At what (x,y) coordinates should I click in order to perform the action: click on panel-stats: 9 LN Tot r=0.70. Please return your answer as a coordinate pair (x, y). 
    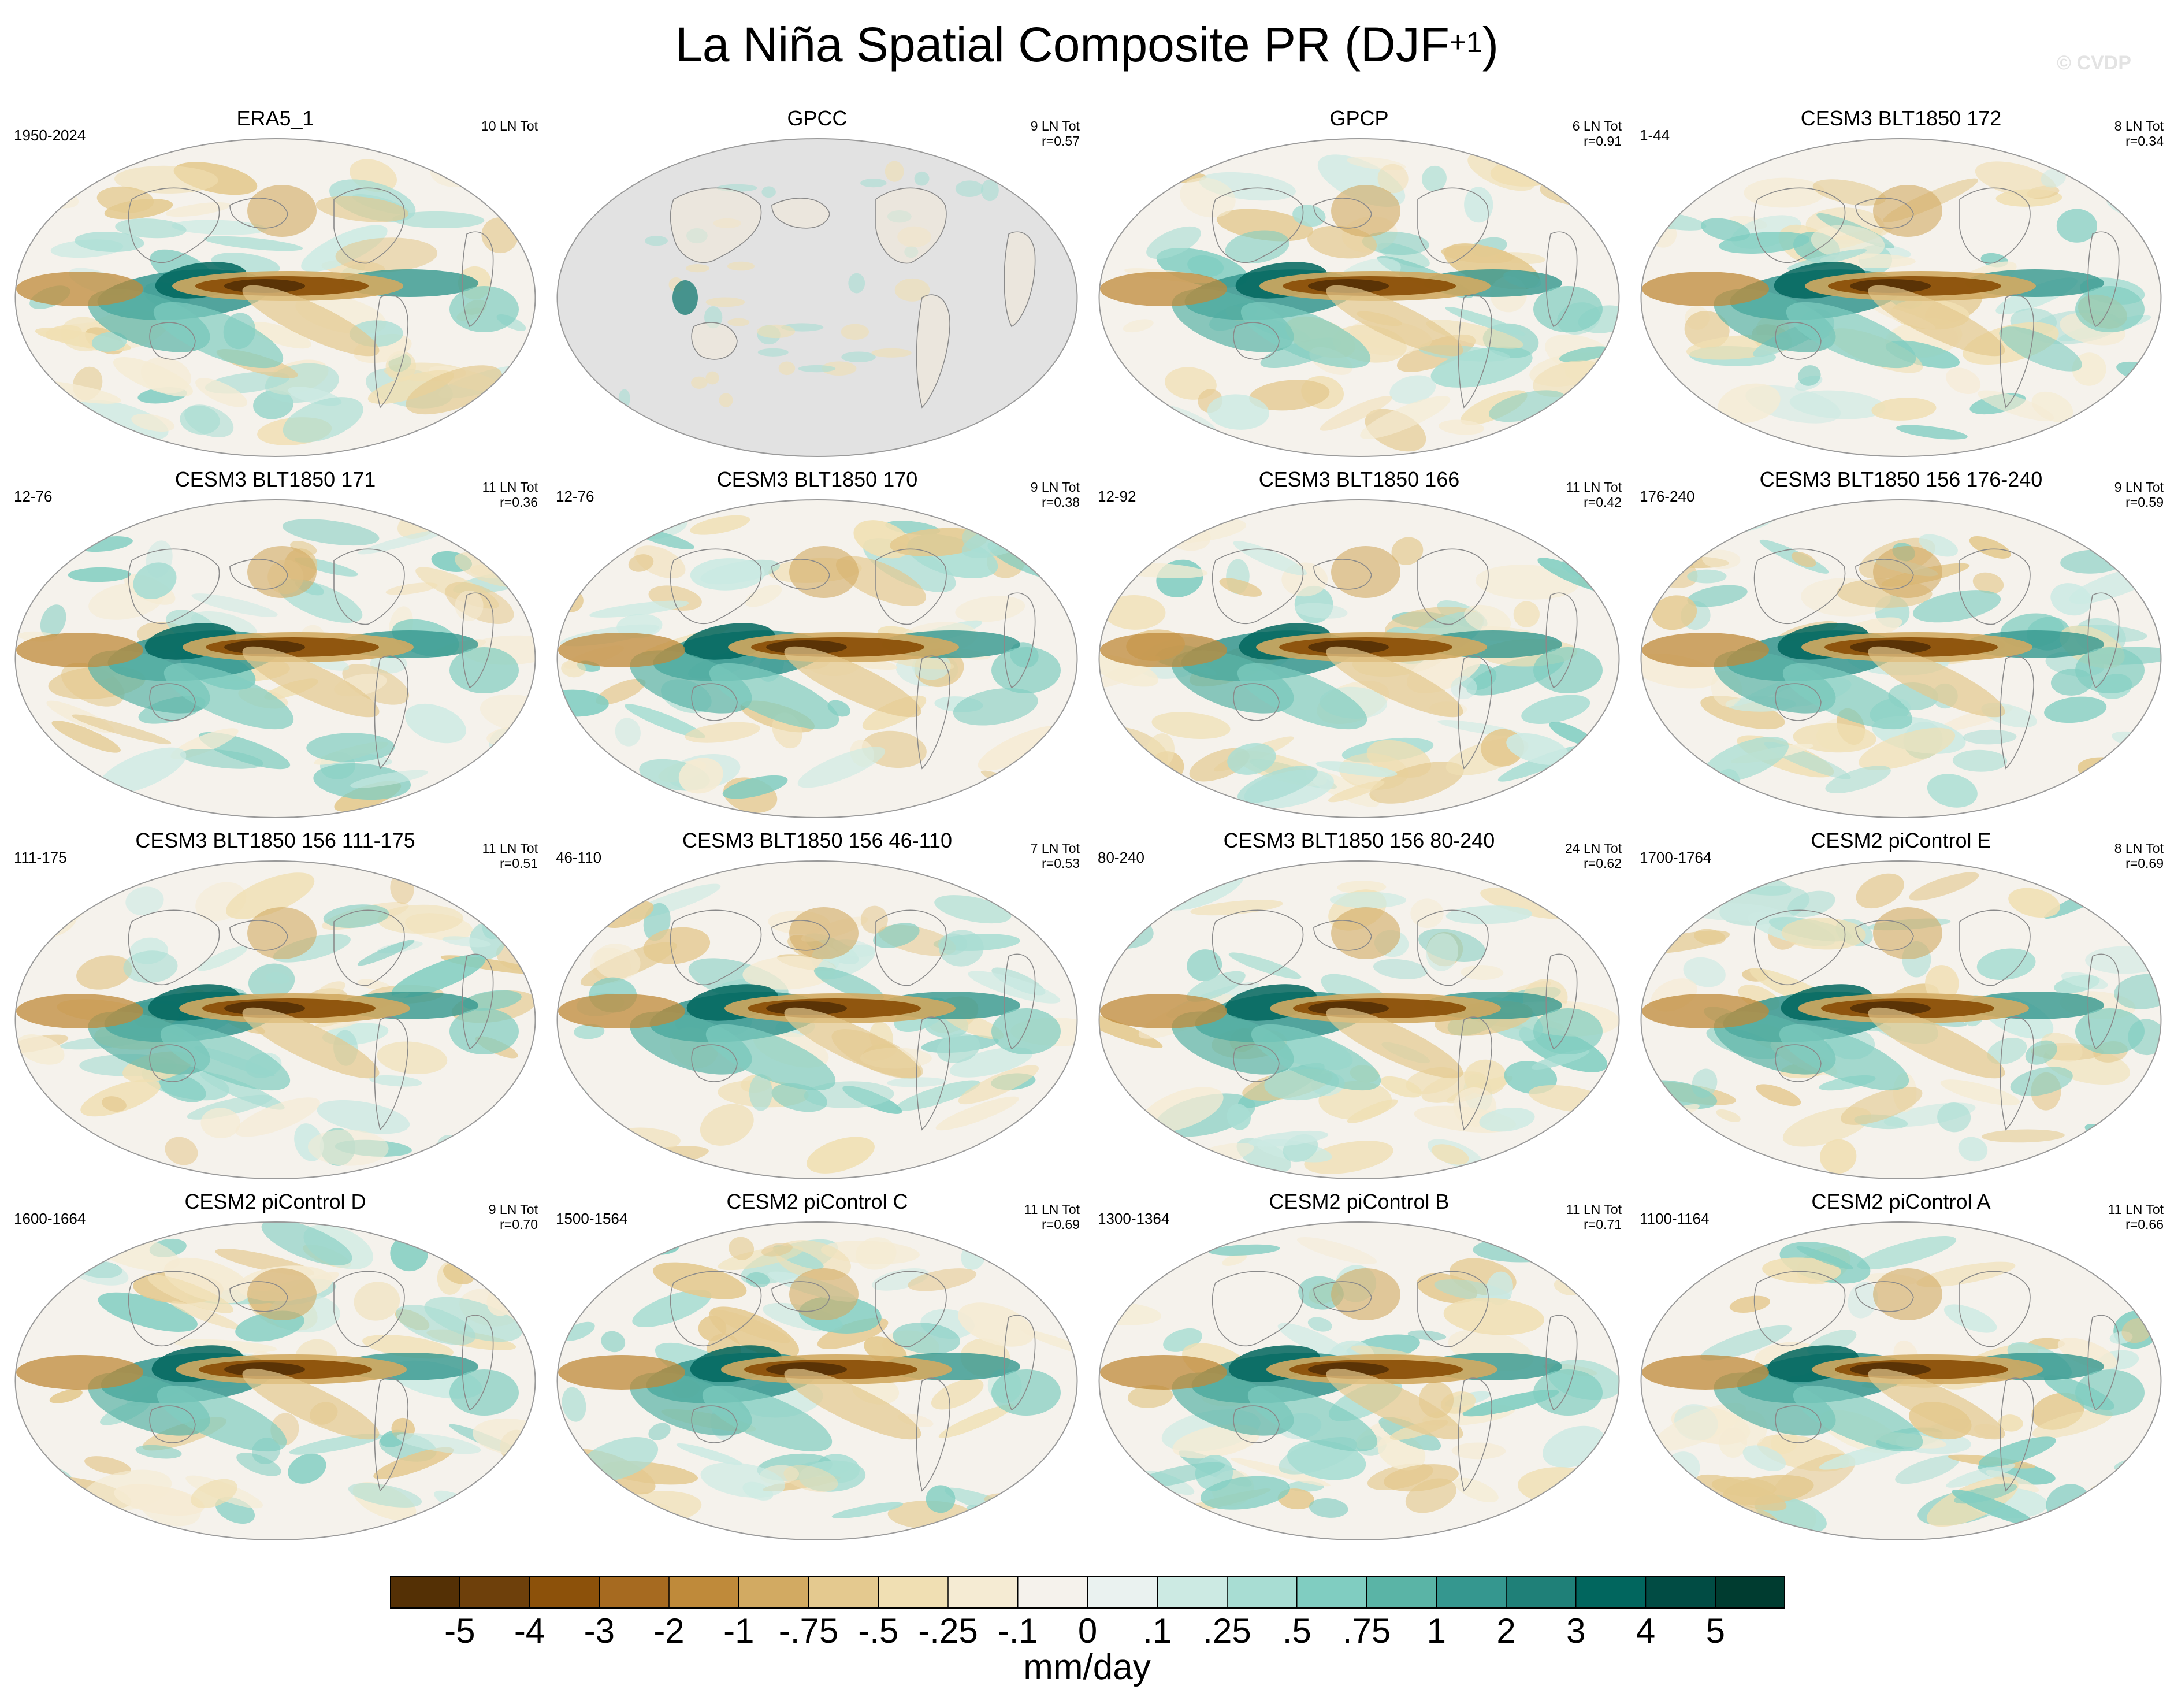
    Looking at the image, I should click on (513, 1217).